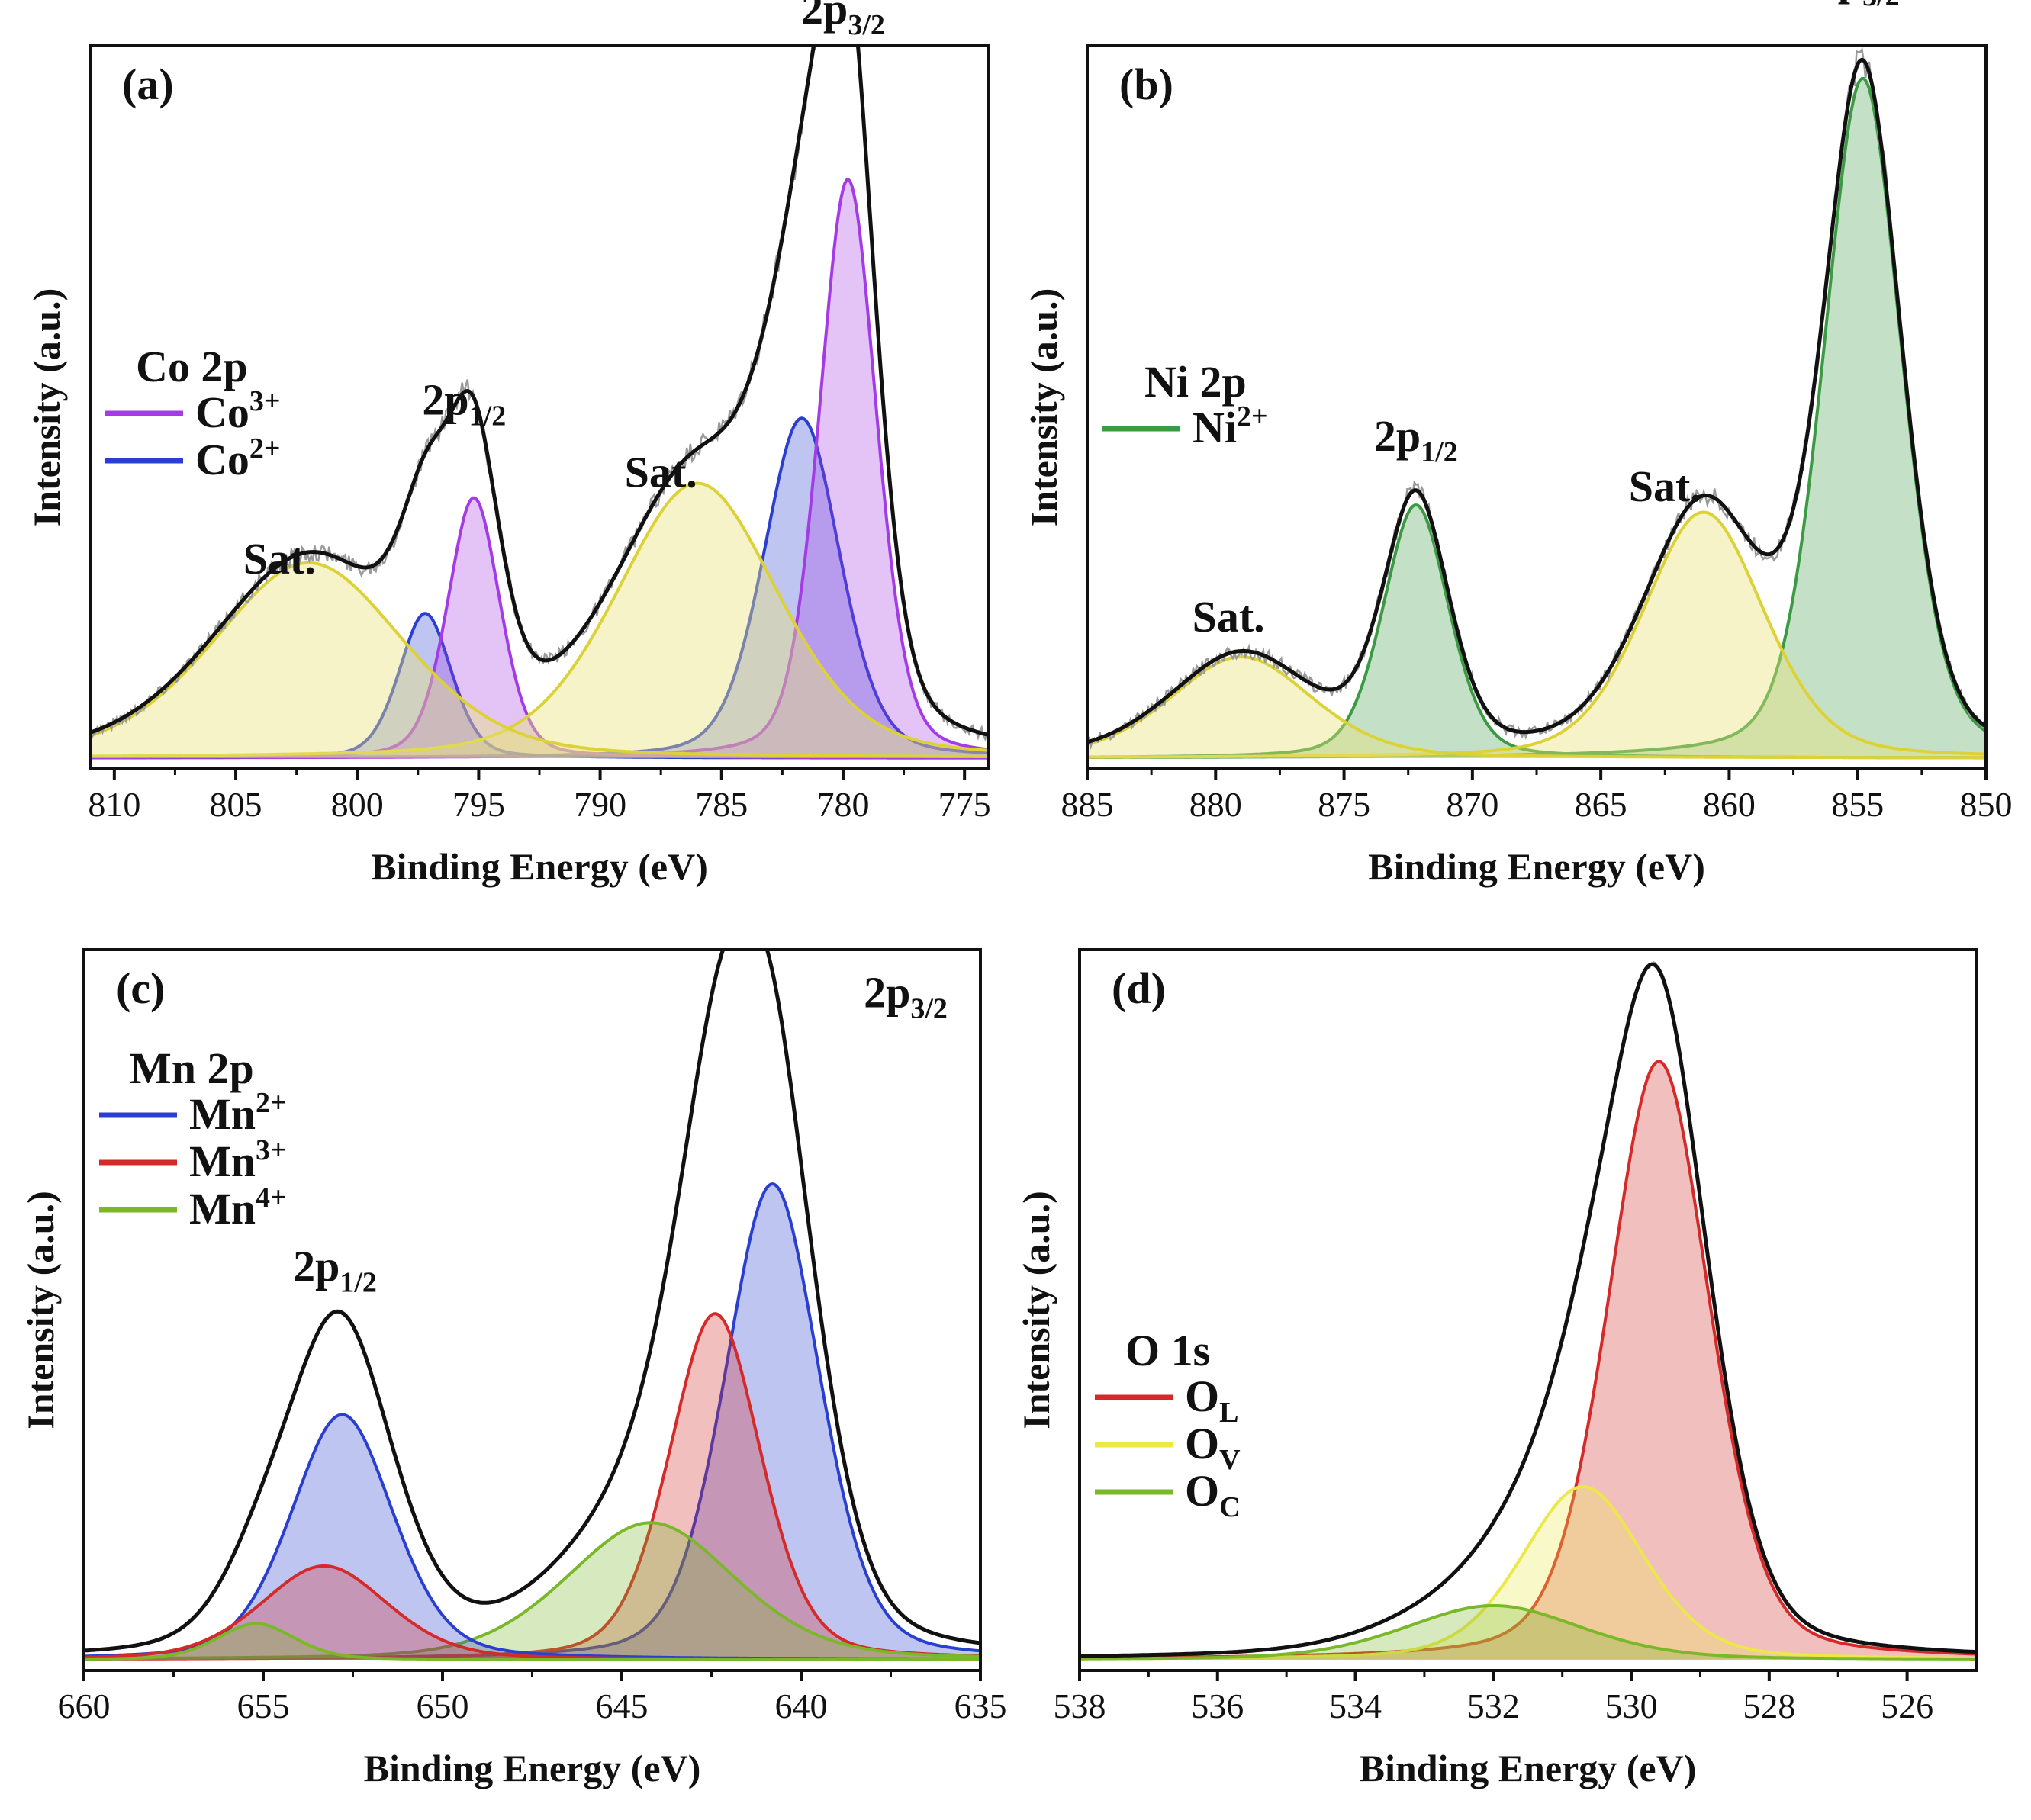 The height and width of the screenshot is (1820, 2031). Describe the element at coordinates (1769, 1706) in the screenshot. I see `x-tick-label: 528` at that location.